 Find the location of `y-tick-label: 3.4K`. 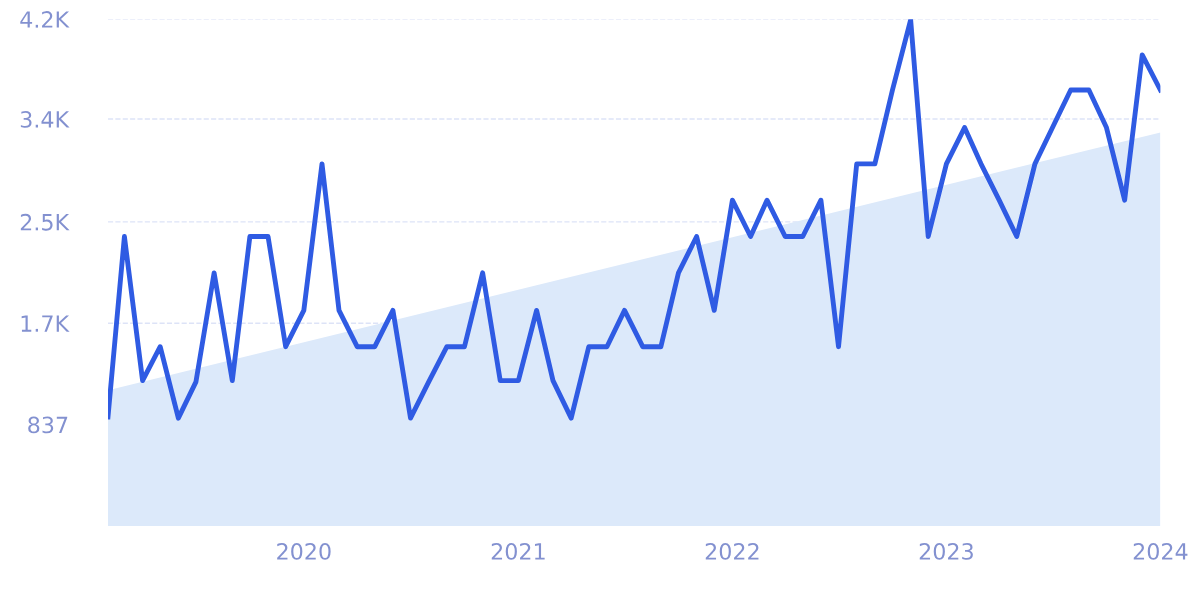

y-tick-label: 3.4K is located at coordinates (45, 119).